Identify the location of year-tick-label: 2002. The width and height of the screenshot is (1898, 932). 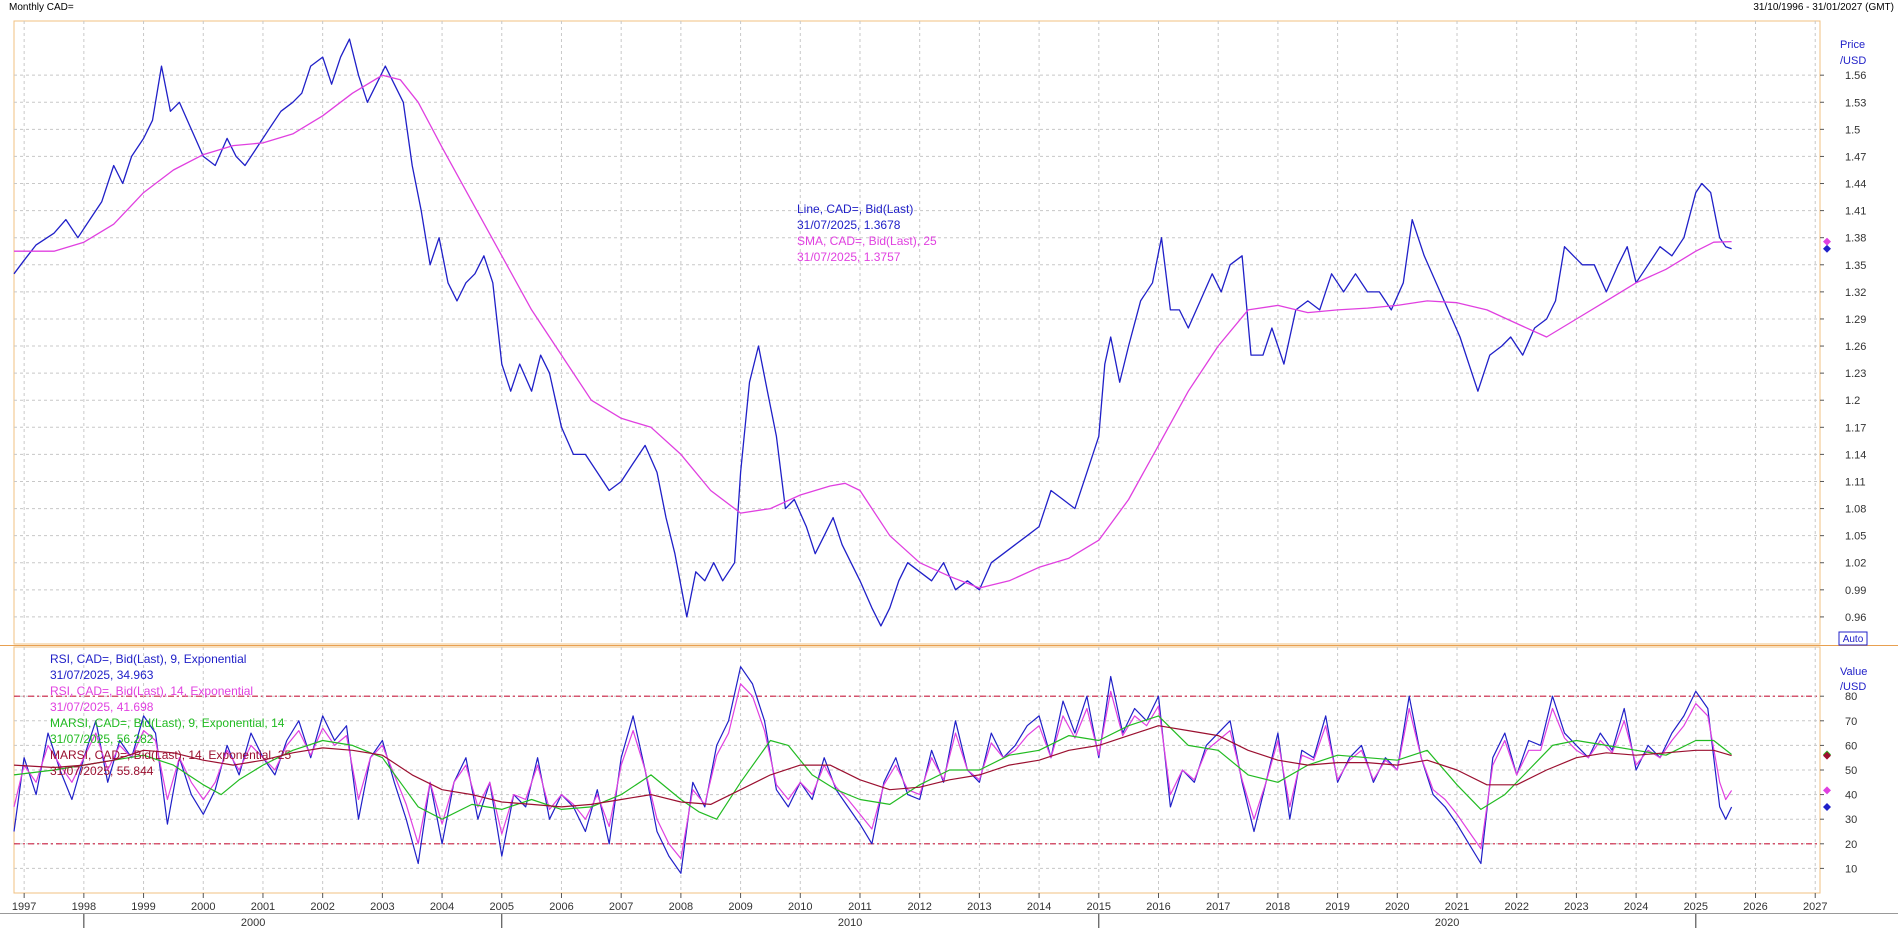
(322, 907).